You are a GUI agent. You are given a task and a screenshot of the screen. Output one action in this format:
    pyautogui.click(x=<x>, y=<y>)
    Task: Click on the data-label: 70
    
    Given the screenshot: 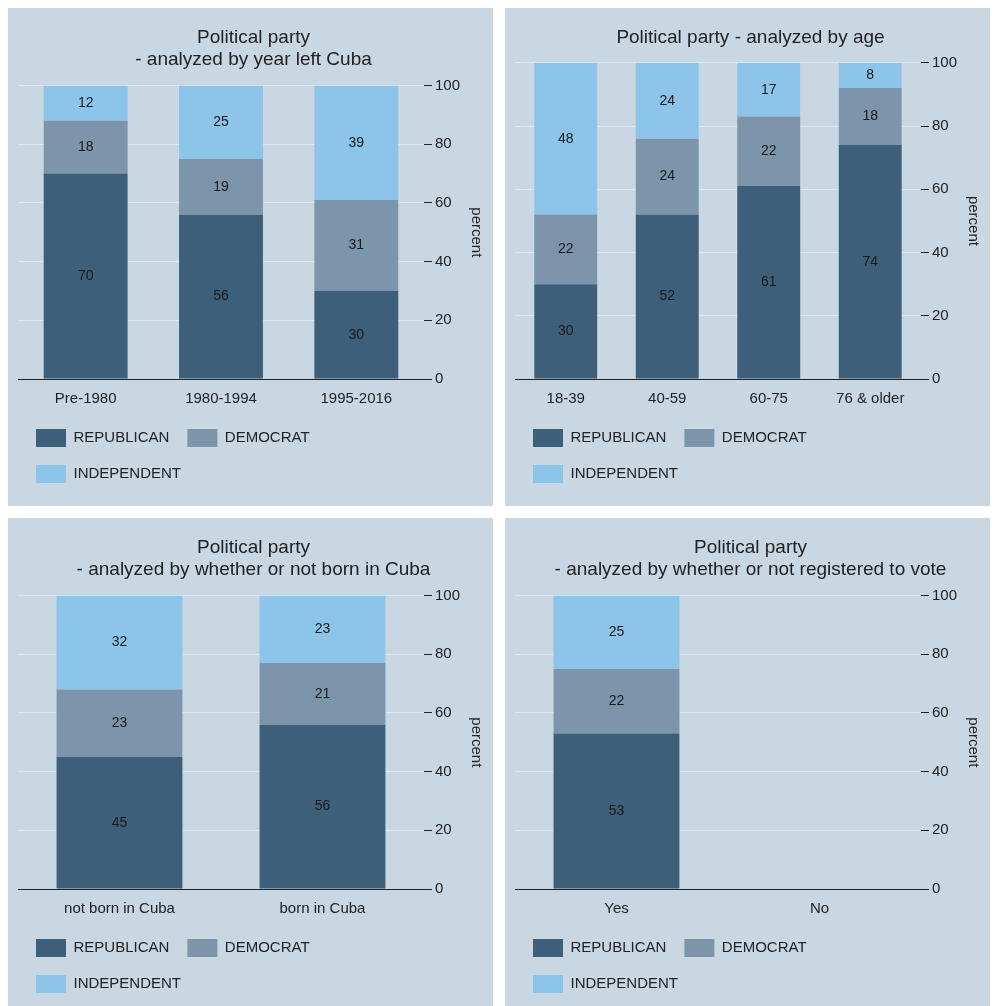 What is the action you would take?
    pyautogui.click(x=85, y=274)
    